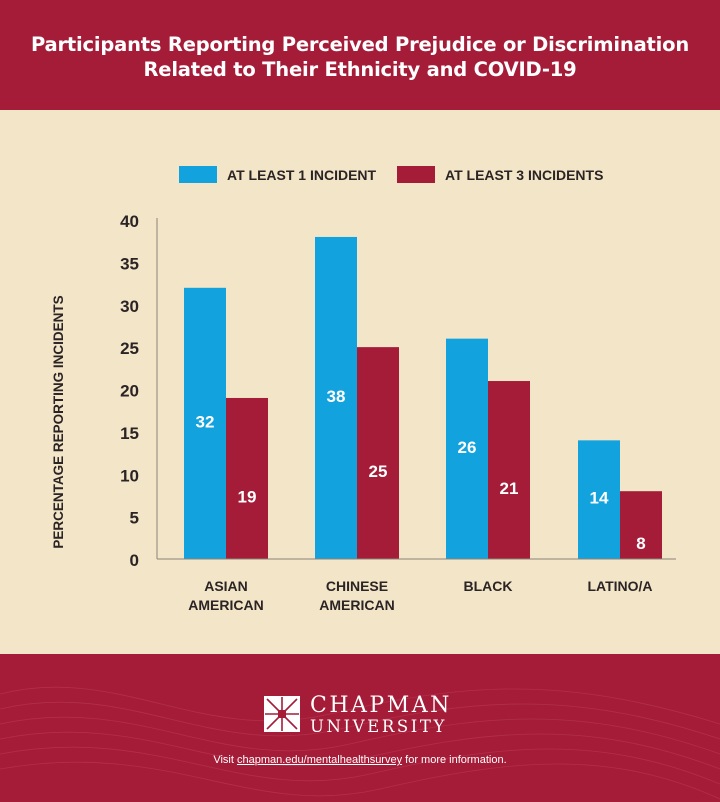 Image resolution: width=720 pixels, height=802 pixels. Describe the element at coordinates (509, 488) in the screenshot. I see `bar-value-label: 21` at that location.